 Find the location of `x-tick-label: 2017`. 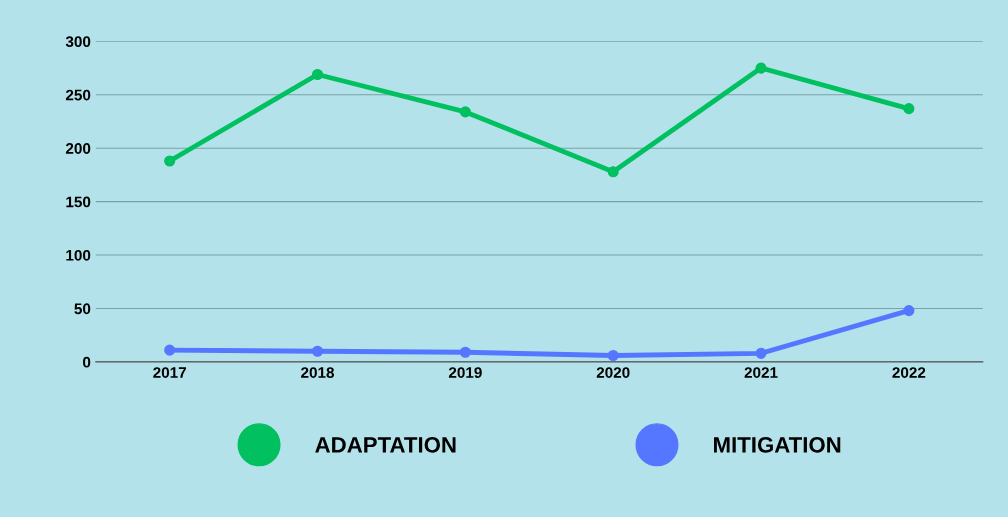

x-tick-label: 2017 is located at coordinates (169, 372).